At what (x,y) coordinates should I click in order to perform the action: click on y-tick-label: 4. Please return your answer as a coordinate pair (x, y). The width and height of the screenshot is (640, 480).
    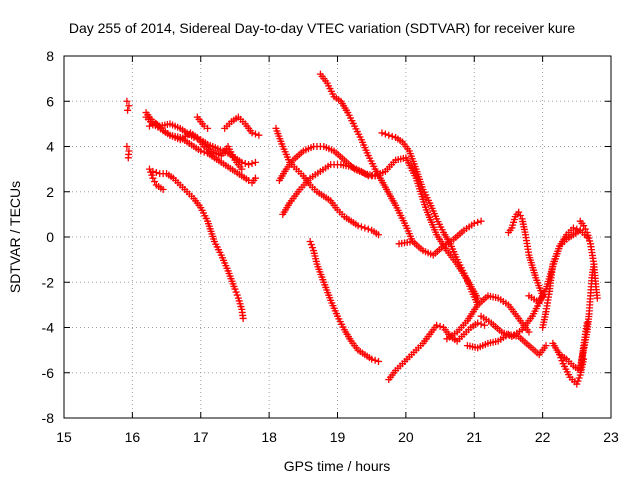
    Looking at the image, I should click on (50, 147).